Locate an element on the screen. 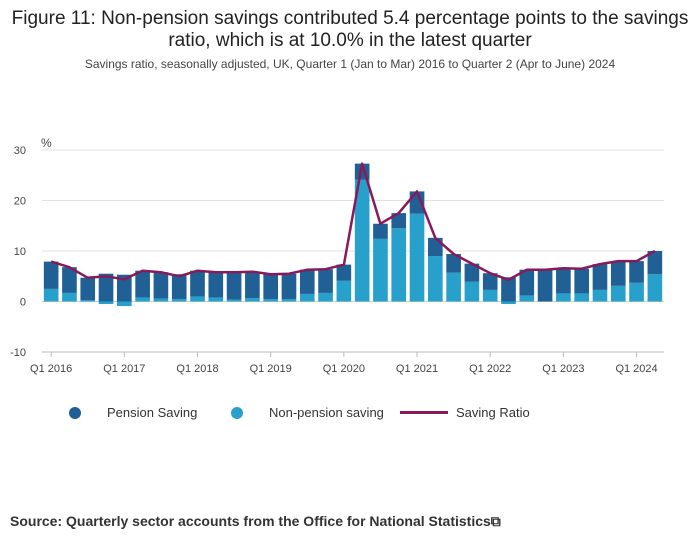 The height and width of the screenshot is (549, 700). legend-item-pension: Pension Saving is located at coordinates (133, 412).